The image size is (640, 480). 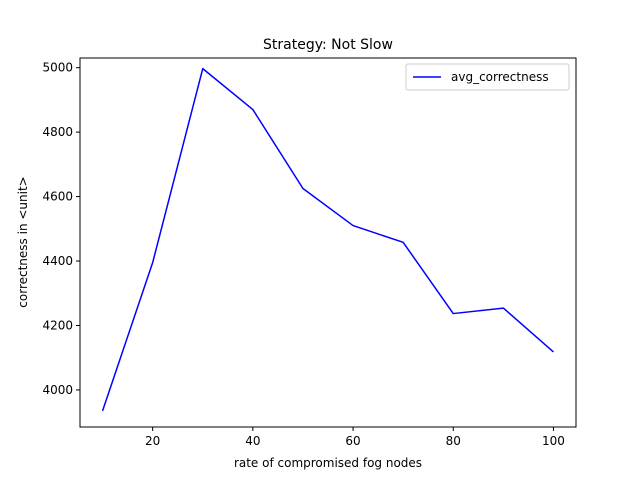 I want to click on legend-label: avg_correctness, so click(x=500, y=77).